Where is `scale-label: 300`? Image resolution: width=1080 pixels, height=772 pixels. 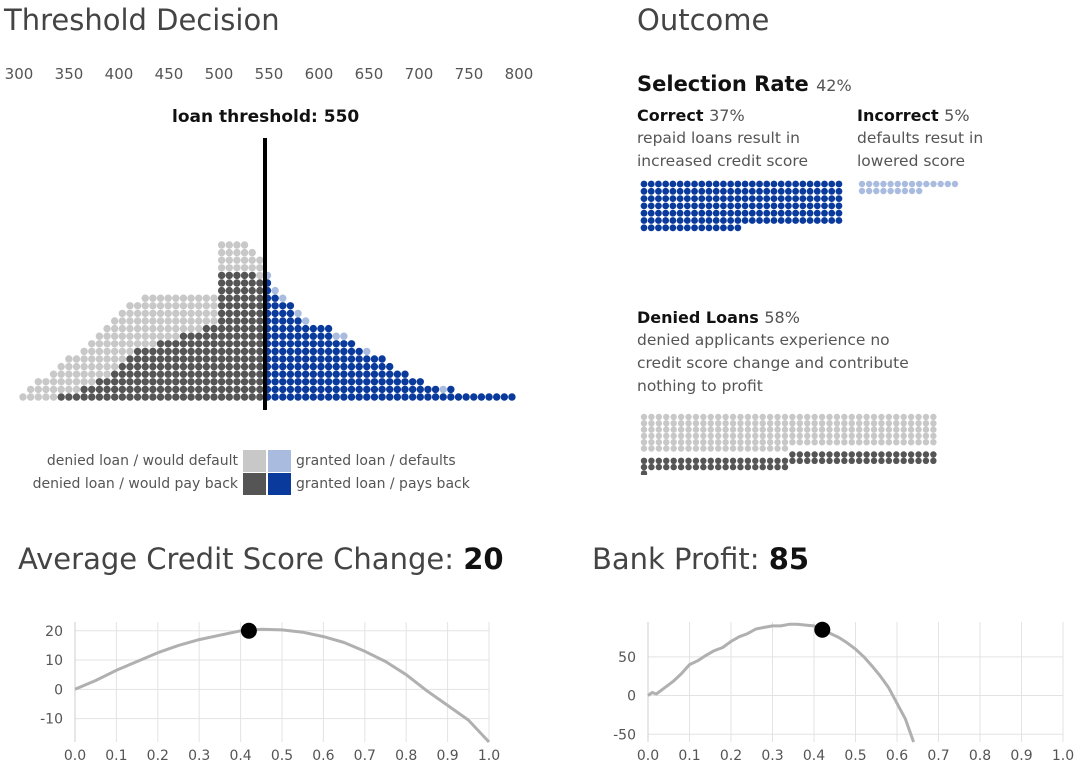 scale-label: 300 is located at coordinates (19, 74).